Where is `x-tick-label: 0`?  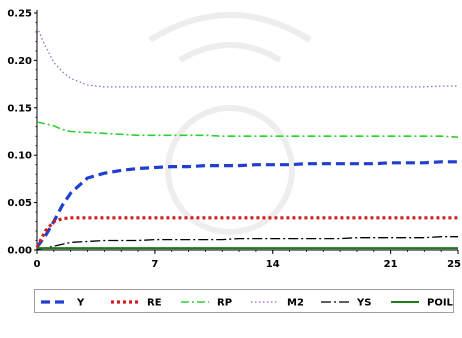
x-tick-label: 0 is located at coordinates (37, 264).